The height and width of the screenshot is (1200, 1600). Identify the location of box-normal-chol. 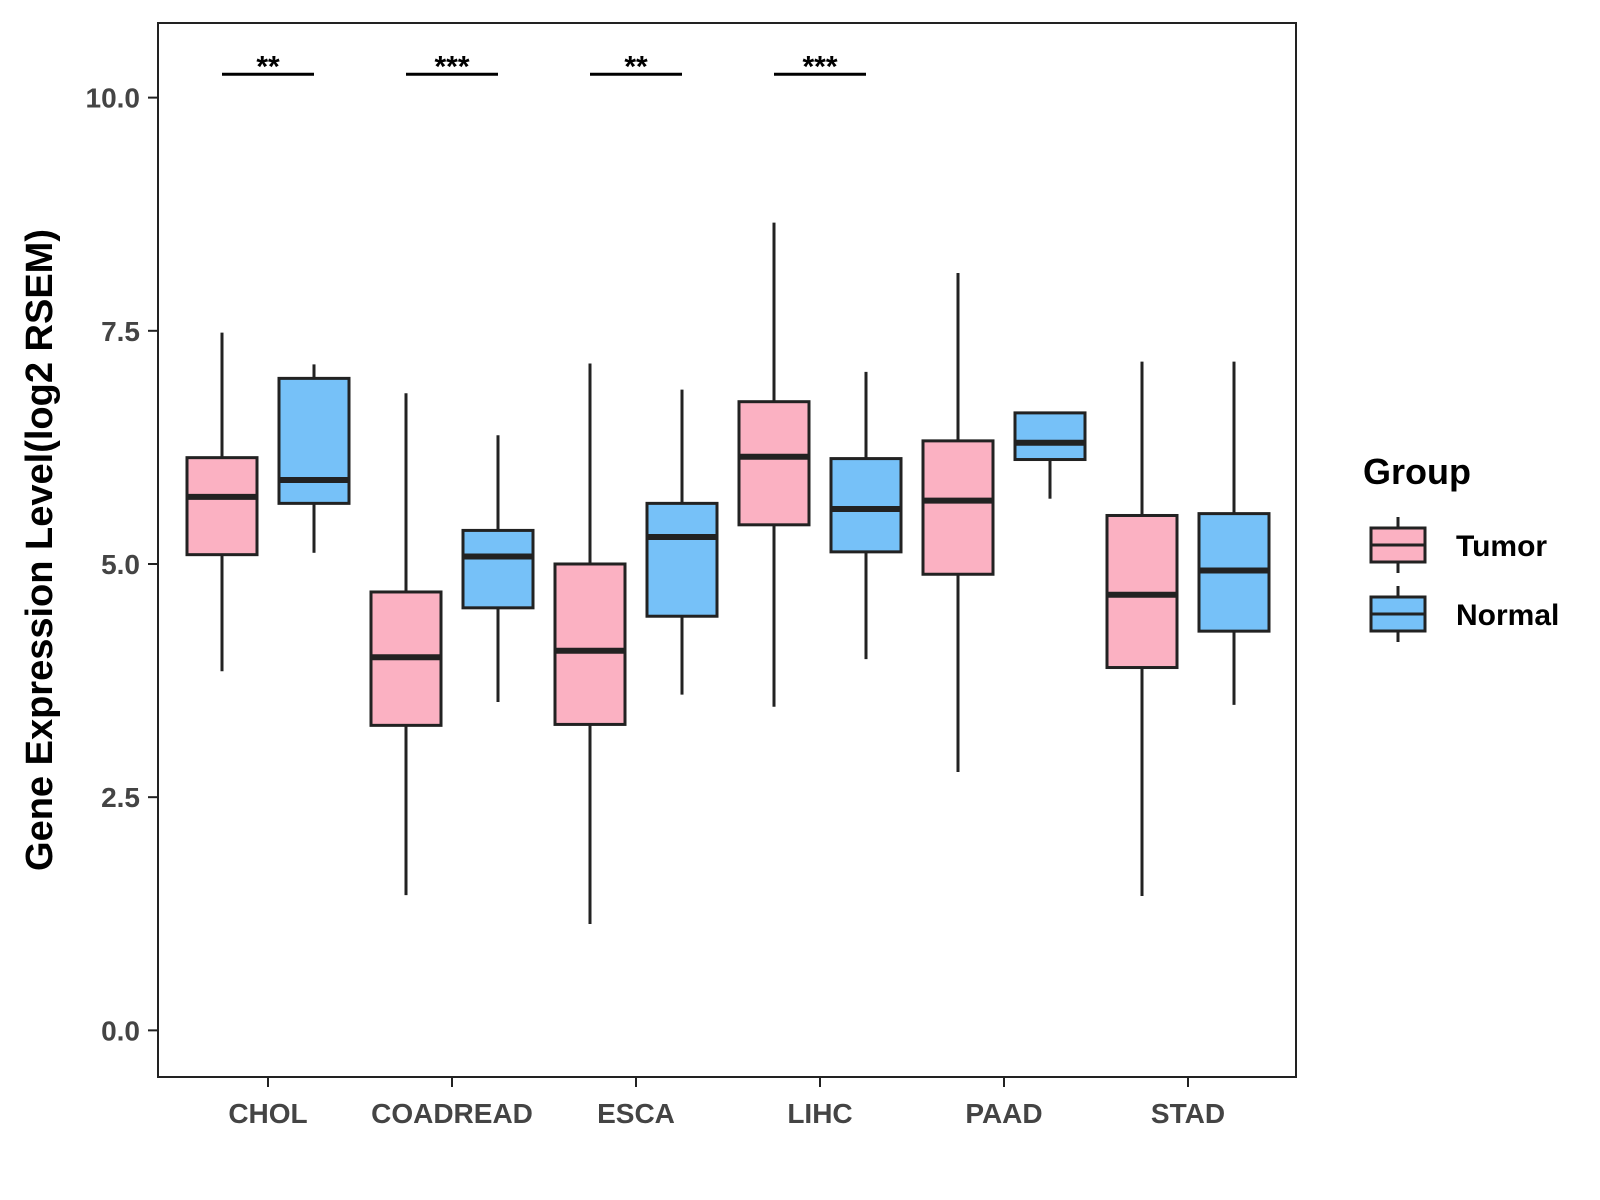
(314, 458).